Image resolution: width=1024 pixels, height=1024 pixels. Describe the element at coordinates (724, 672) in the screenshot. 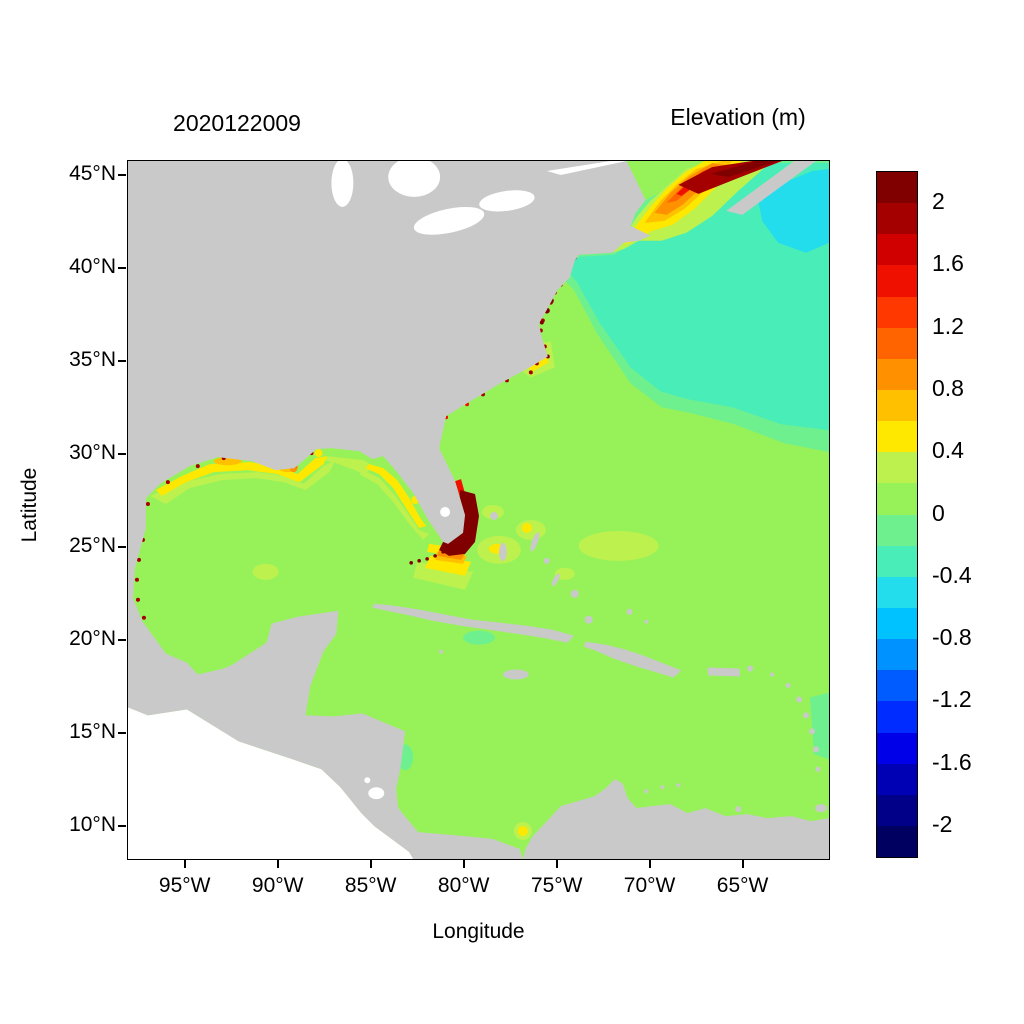

I see `land-puerto-rico` at that location.